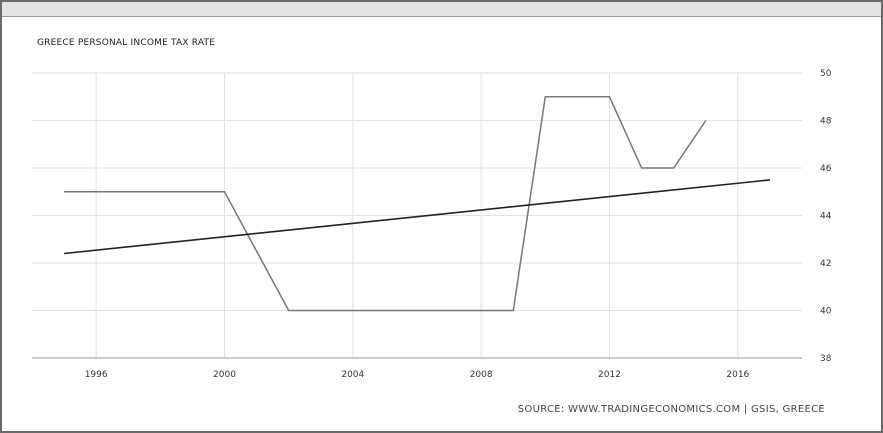 Image resolution: width=883 pixels, height=433 pixels. I want to click on x-tick-label: 2016, so click(737, 375).